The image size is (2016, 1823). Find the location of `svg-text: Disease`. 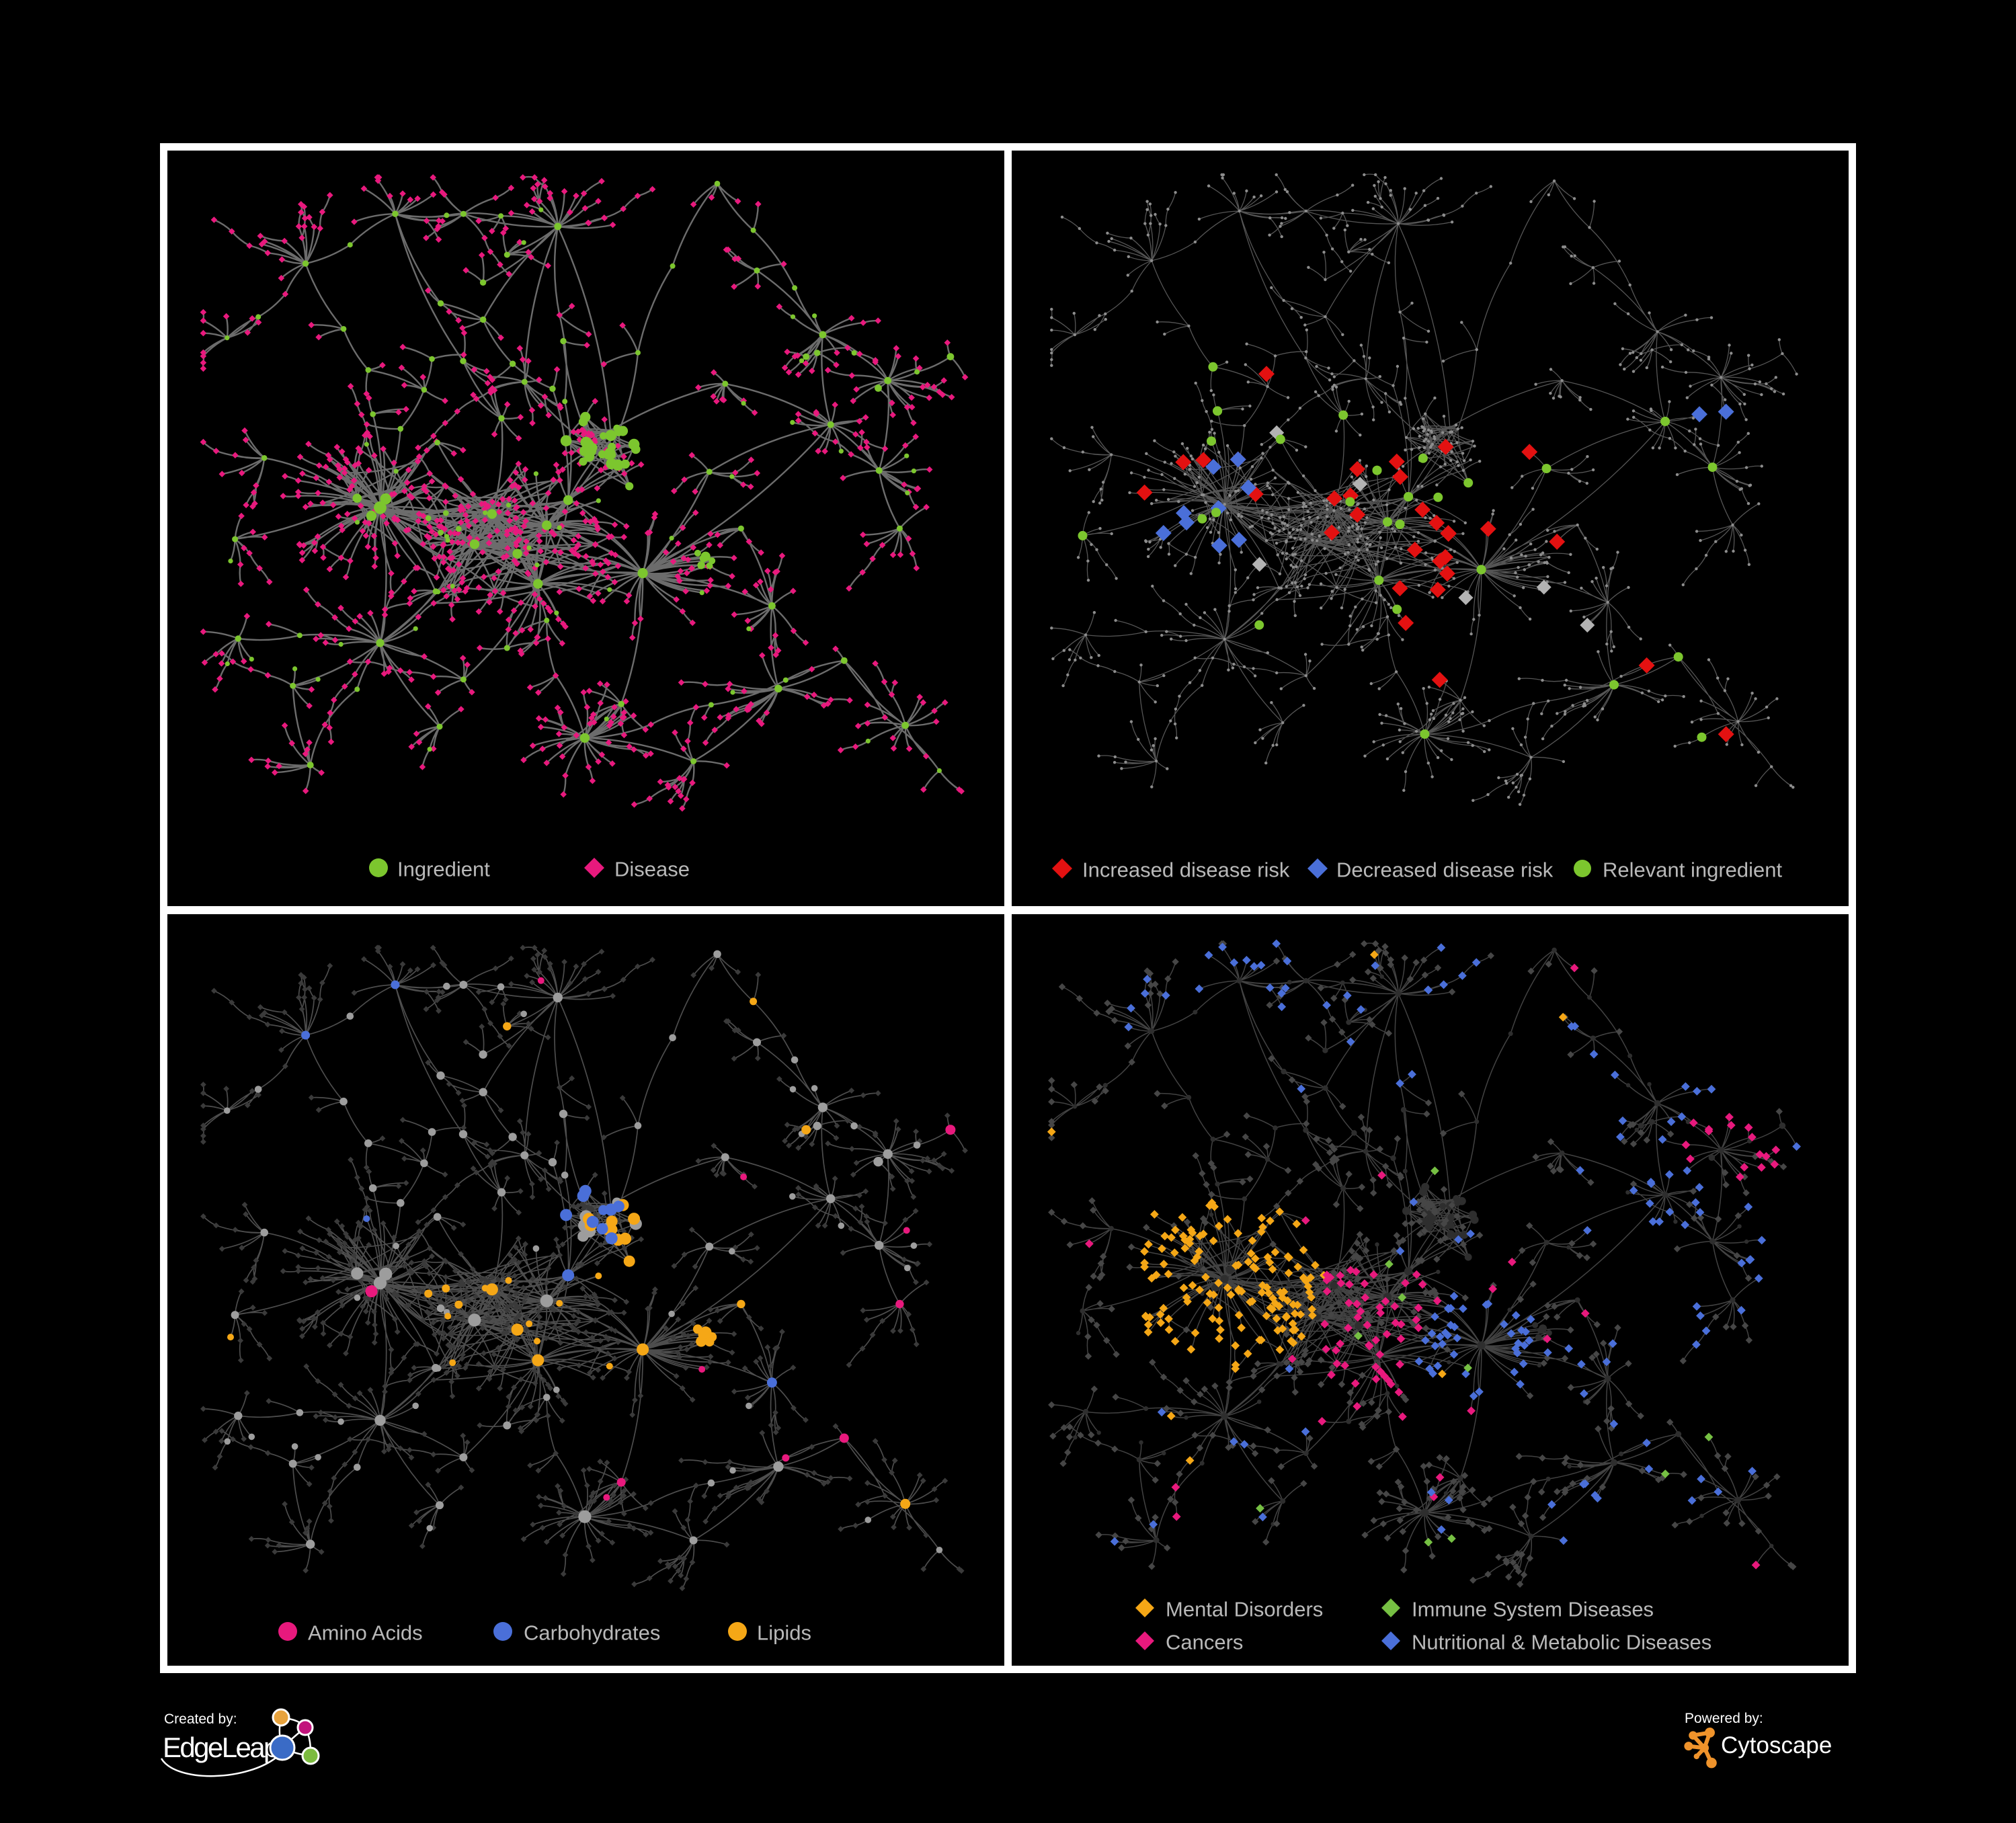

svg-text: Disease is located at coordinates (652, 869).